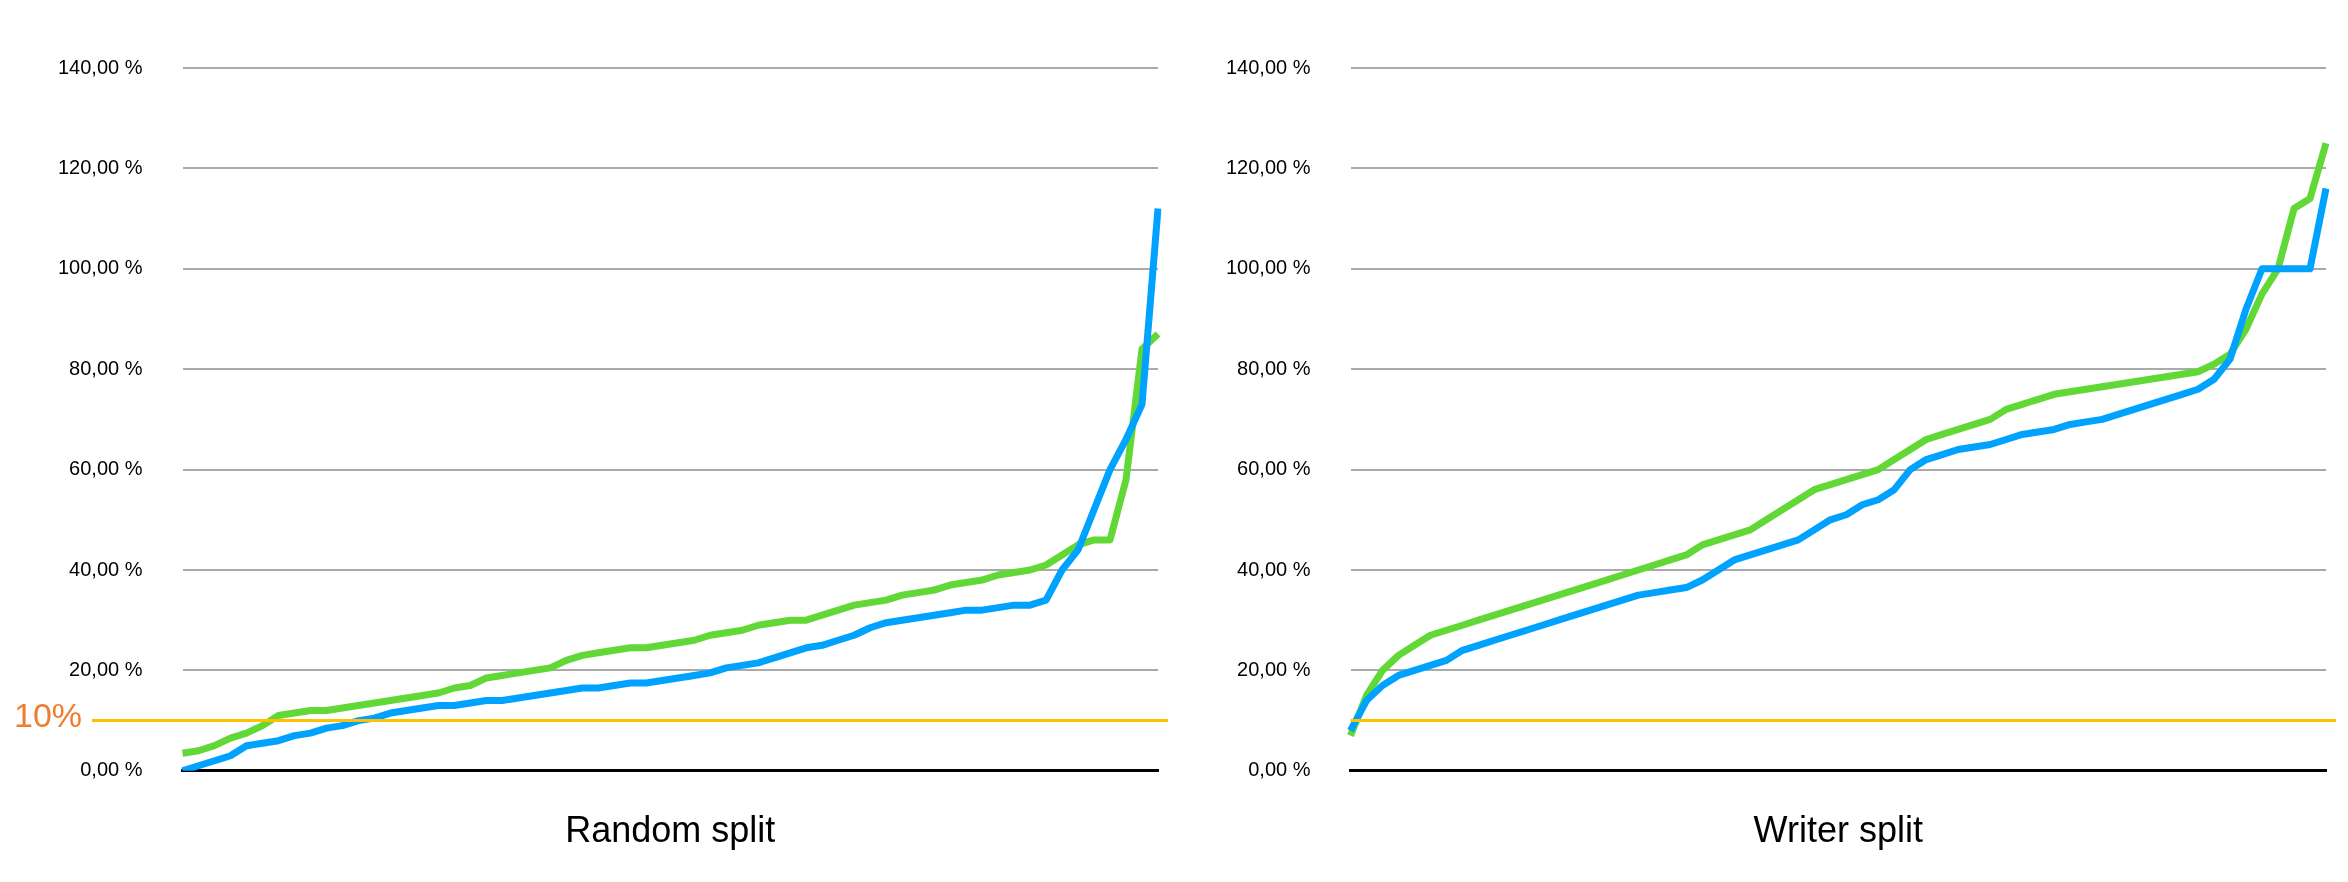 The image size is (2348, 882). What do you see at coordinates (48, 714) in the screenshot?
I see `ref-line-label: 10%` at bounding box center [48, 714].